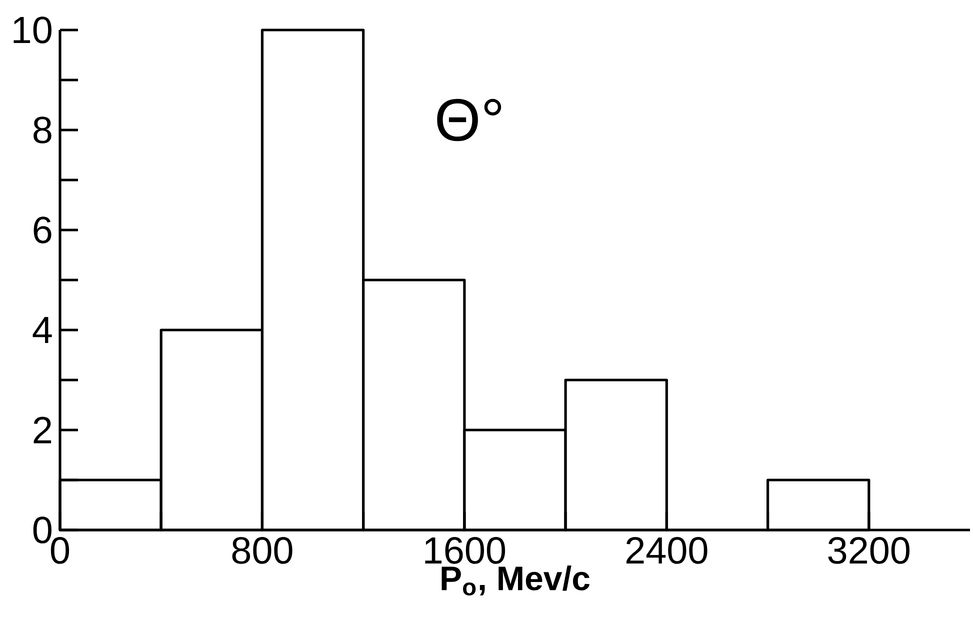 This screenshot has width=973, height=624. I want to click on y-tick-label: 8, so click(43, 130).